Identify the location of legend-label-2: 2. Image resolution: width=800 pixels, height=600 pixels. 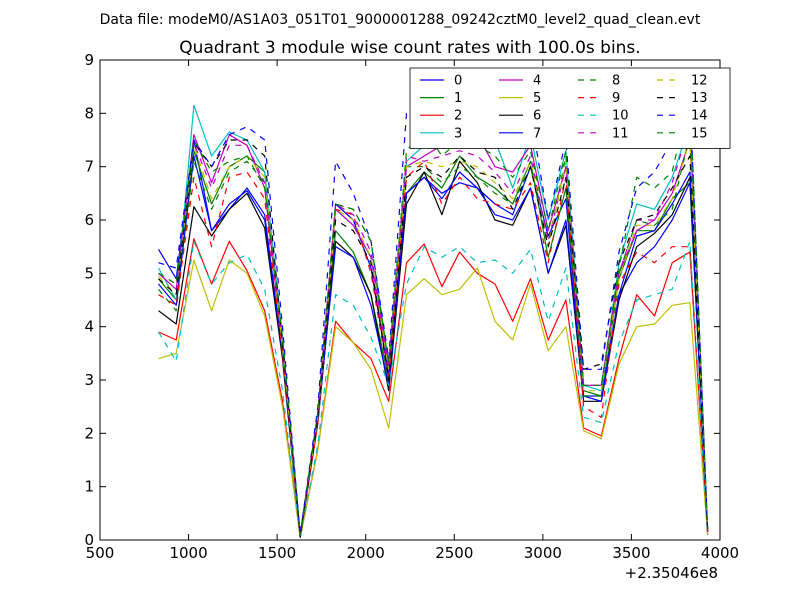
(458, 116).